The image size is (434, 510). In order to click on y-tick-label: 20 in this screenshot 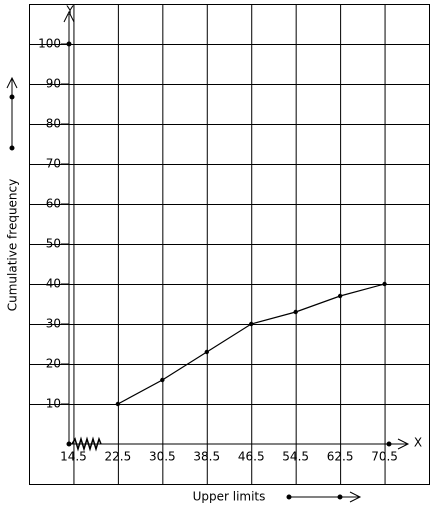, I will do `click(53, 364)`.